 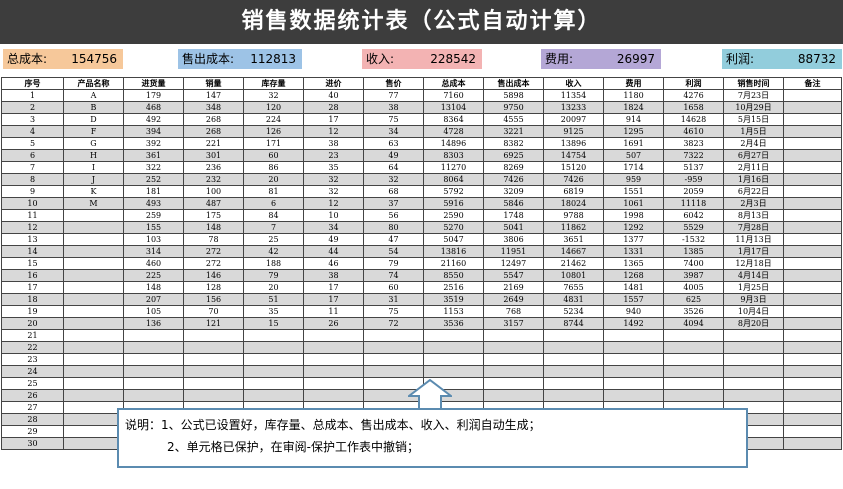 What do you see at coordinates (32, 383) in the screenshot?
I see `table-cell: 25` at bounding box center [32, 383].